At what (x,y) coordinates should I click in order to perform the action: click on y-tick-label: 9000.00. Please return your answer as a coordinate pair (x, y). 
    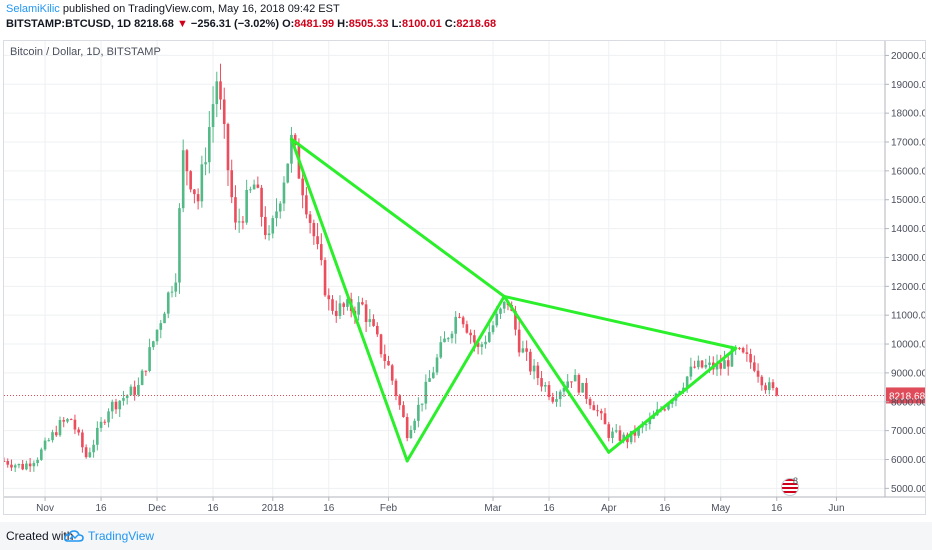
    Looking at the image, I should click on (908, 373).